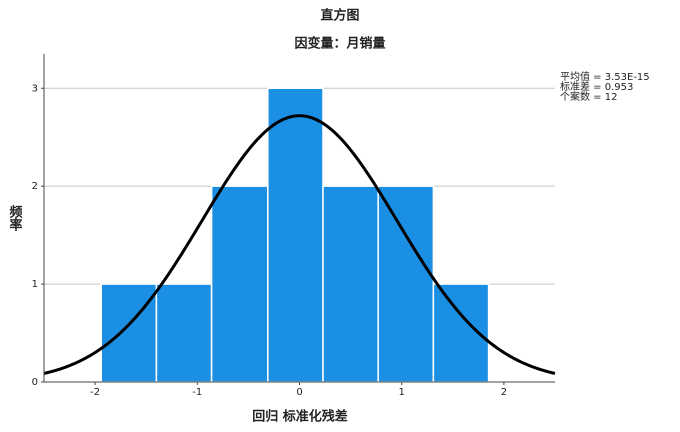 The height and width of the screenshot is (432, 680). I want to click on x-axis-title: 回归 标准化残差, so click(300, 417).